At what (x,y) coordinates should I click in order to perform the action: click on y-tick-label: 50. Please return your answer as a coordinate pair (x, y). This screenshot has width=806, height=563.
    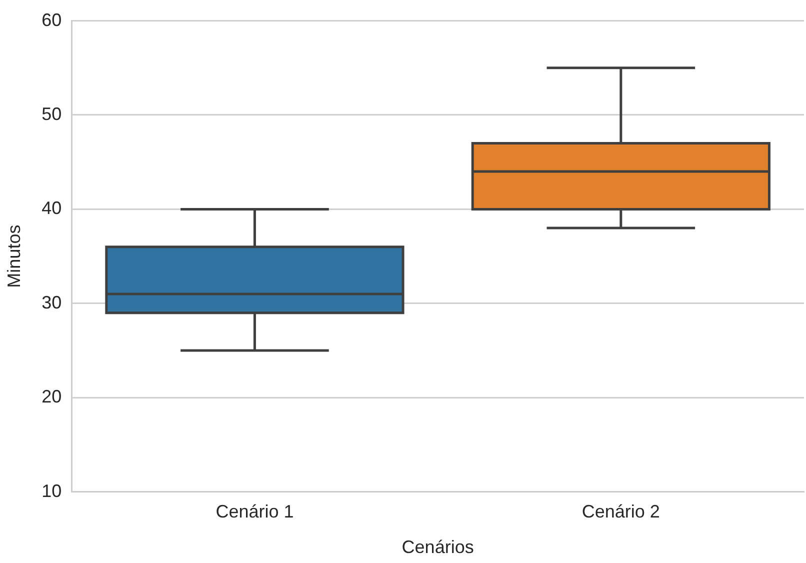
    Looking at the image, I should click on (52, 114).